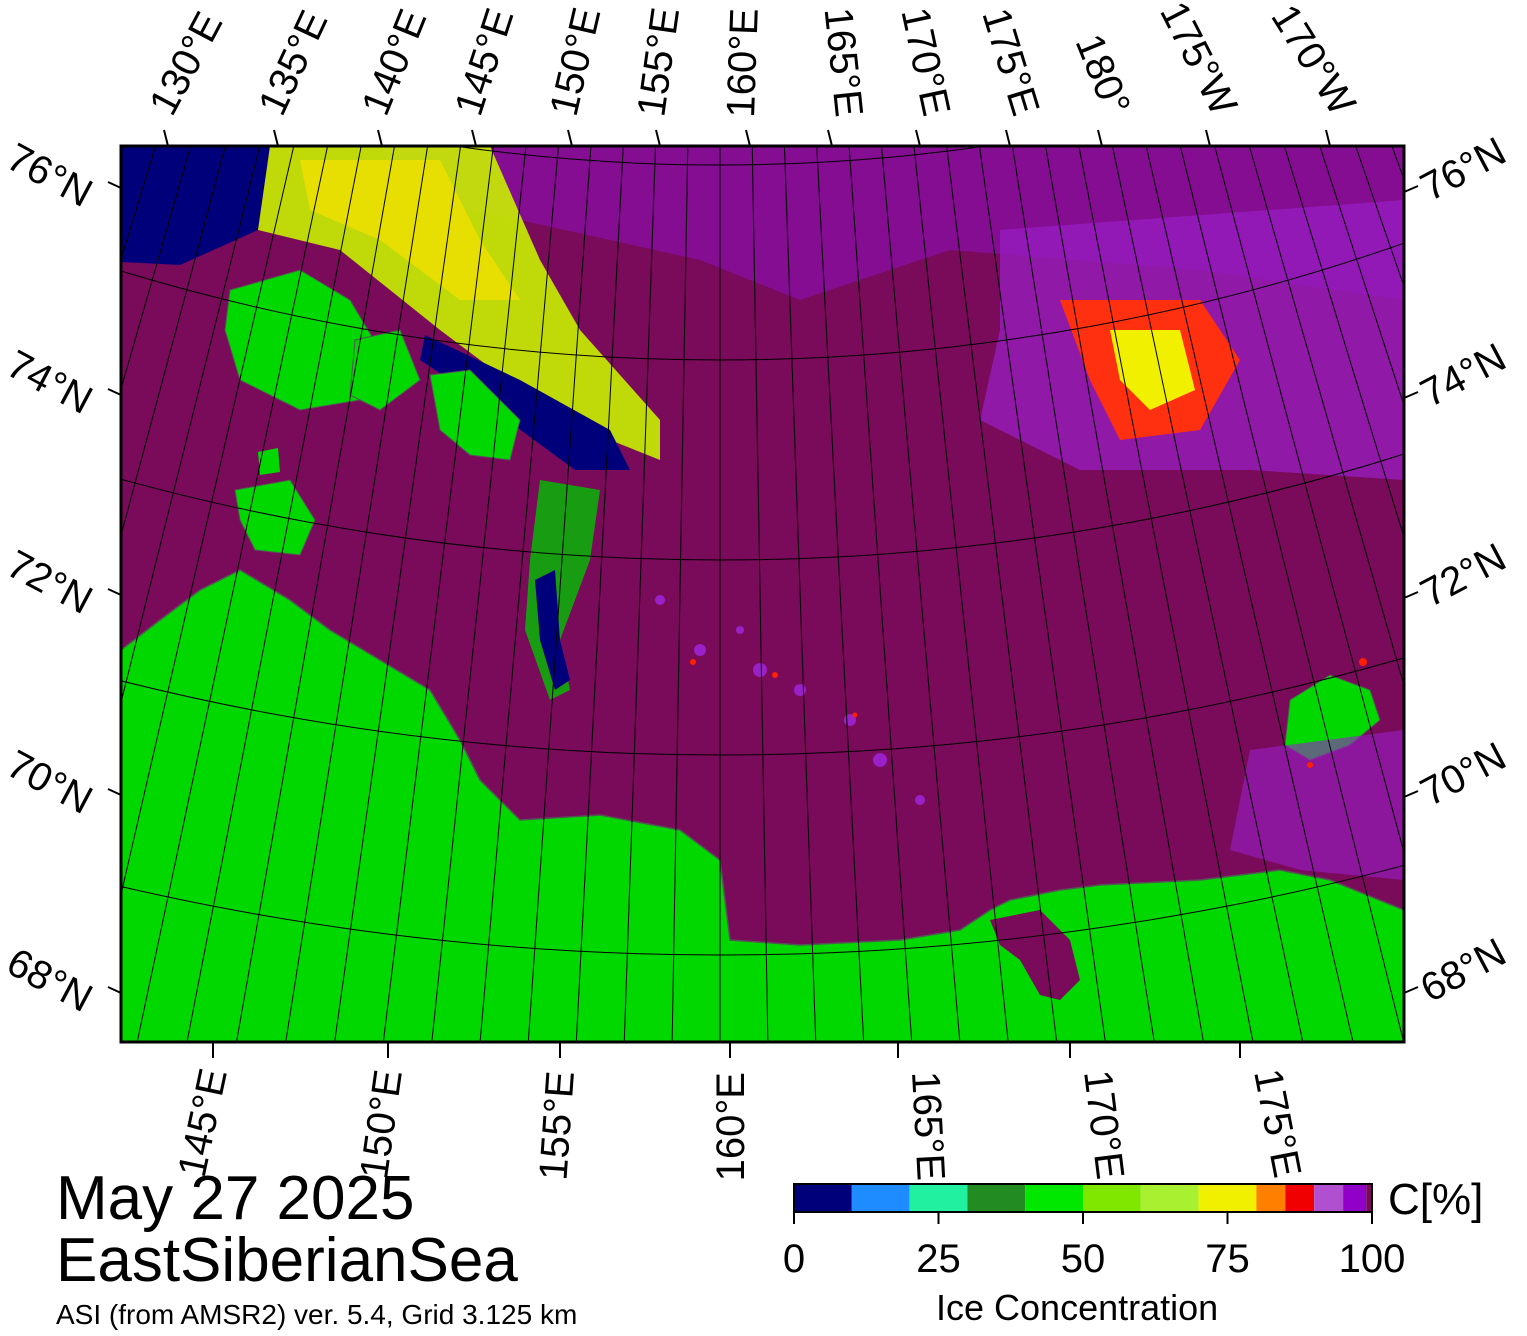  What do you see at coordinates (1010, 62) in the screenshot?
I see `lon-label-top: 175°E` at bounding box center [1010, 62].